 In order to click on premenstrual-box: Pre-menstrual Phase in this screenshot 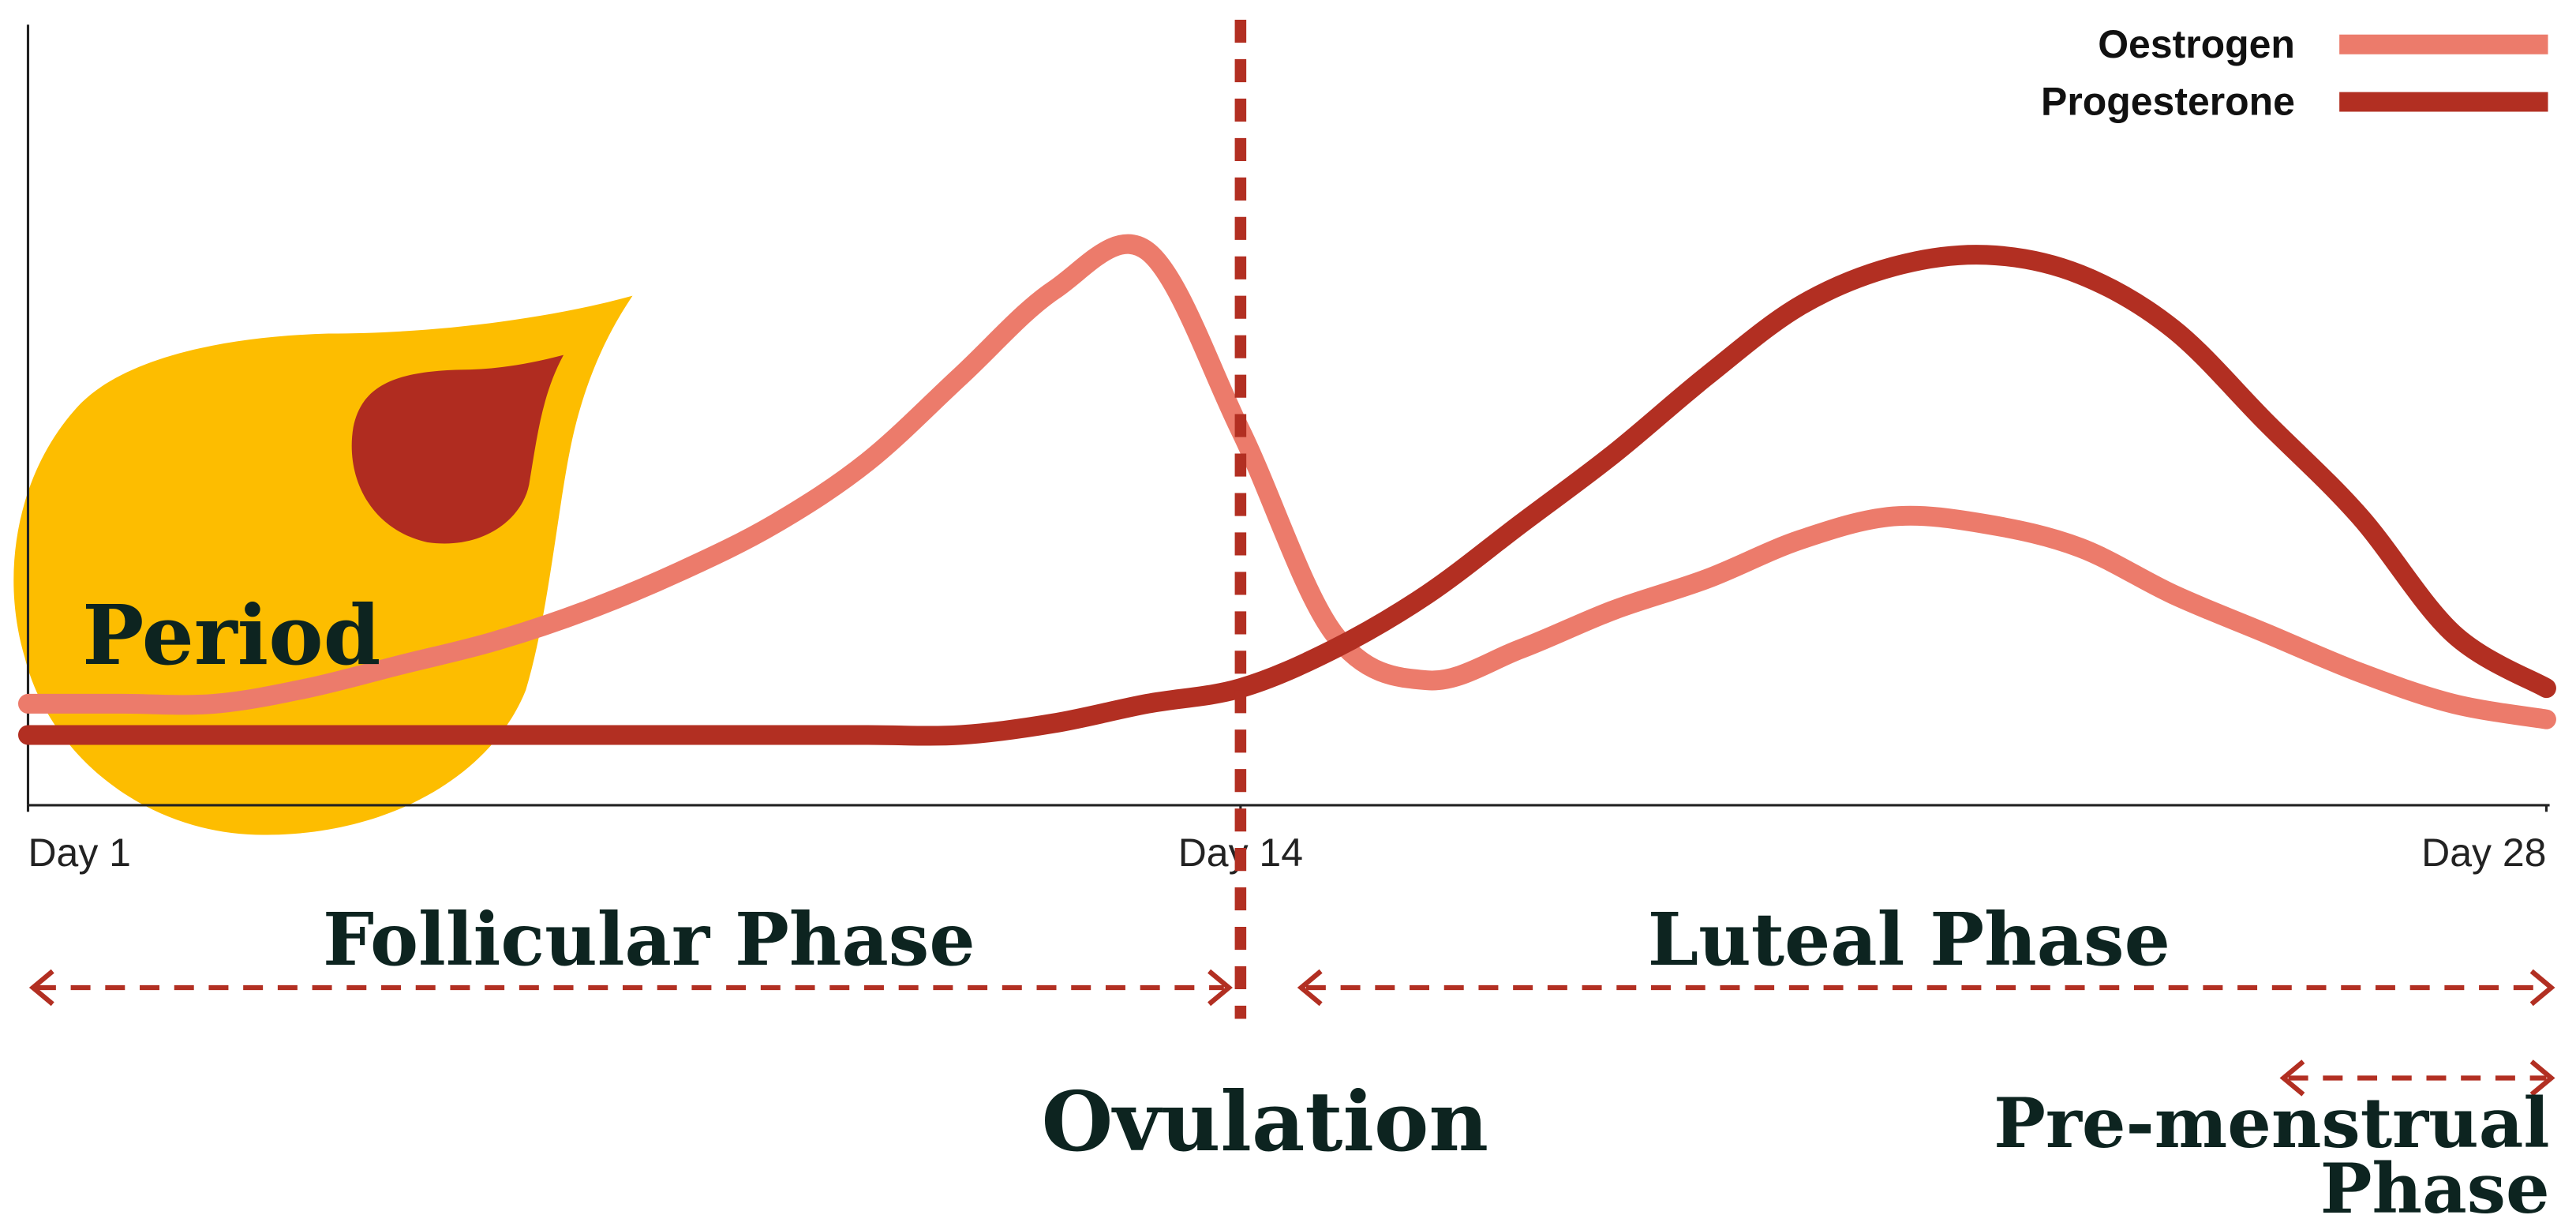, I will do `click(2272, 1160)`.